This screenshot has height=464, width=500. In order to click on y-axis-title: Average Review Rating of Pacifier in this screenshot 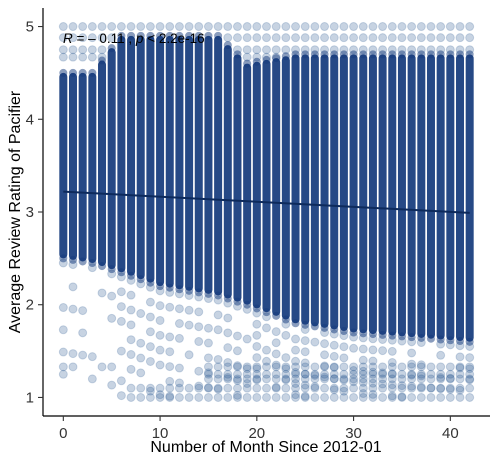, I will do `click(15, 211)`.